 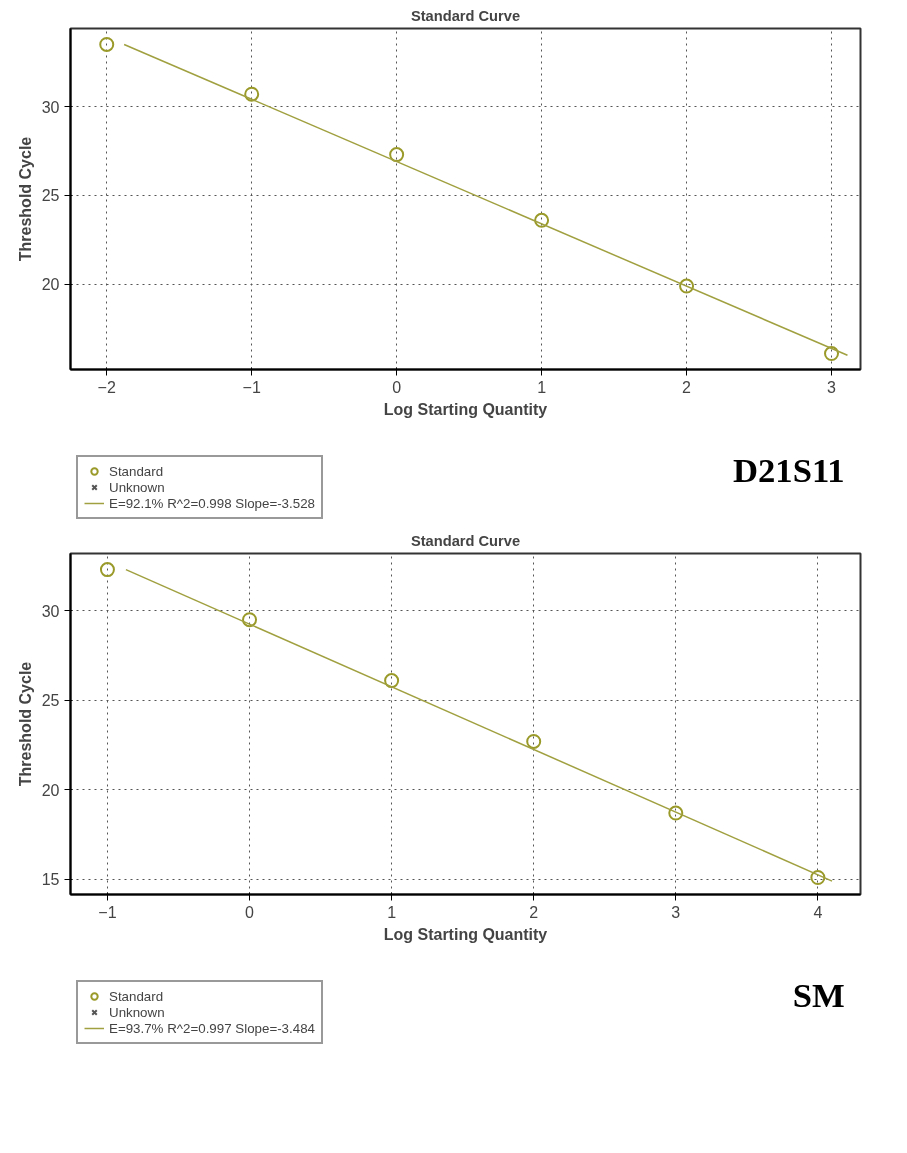 I want to click on y-tick-label: 15, so click(x=50, y=880).